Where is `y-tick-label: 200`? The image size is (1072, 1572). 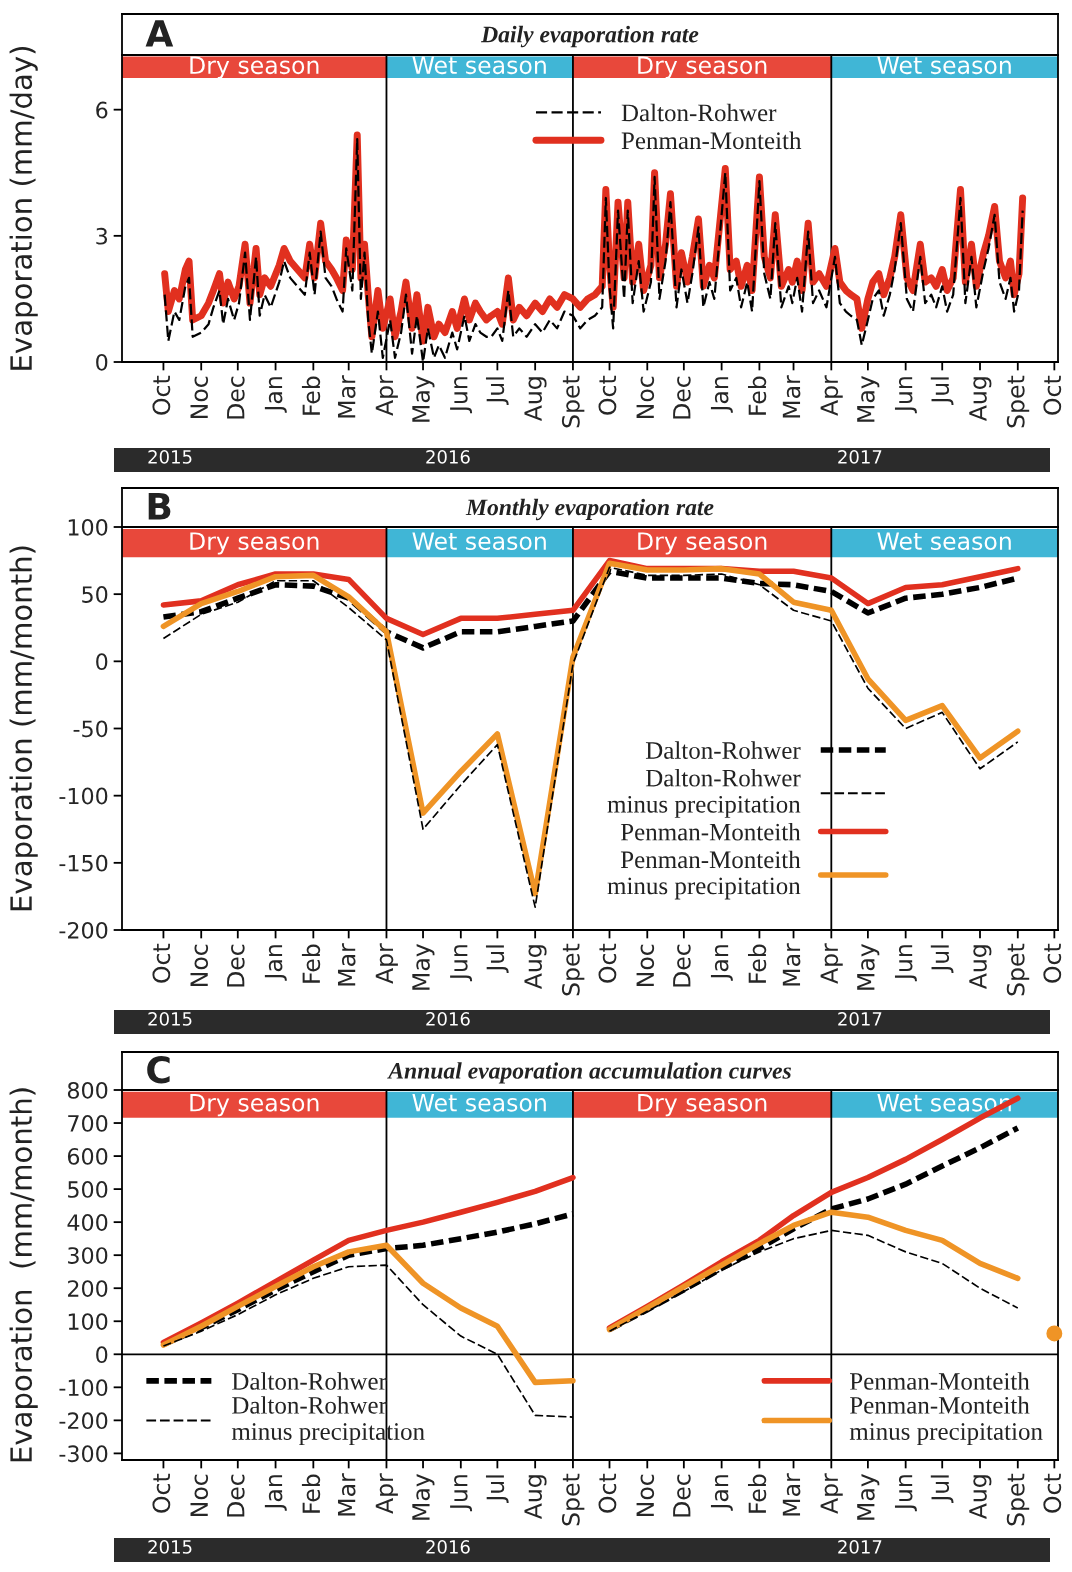 y-tick-label: 200 is located at coordinates (88, 1288).